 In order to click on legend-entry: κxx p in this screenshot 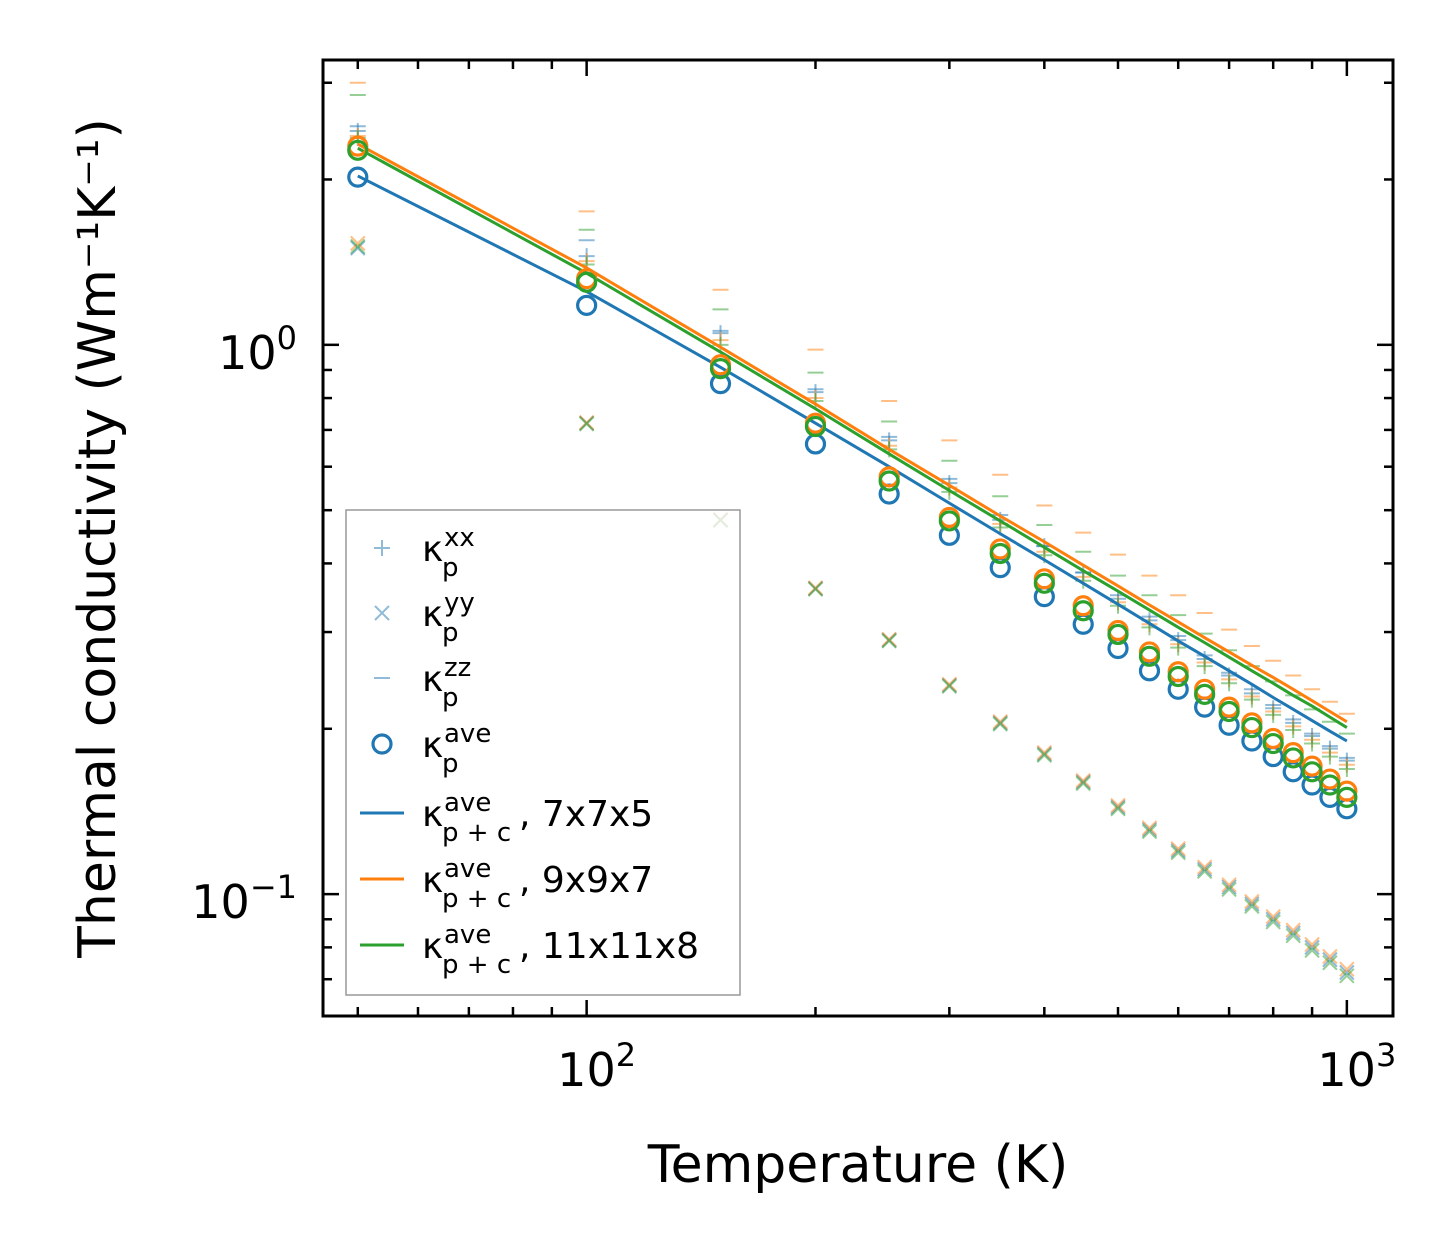, I will do `click(424, 553)`.